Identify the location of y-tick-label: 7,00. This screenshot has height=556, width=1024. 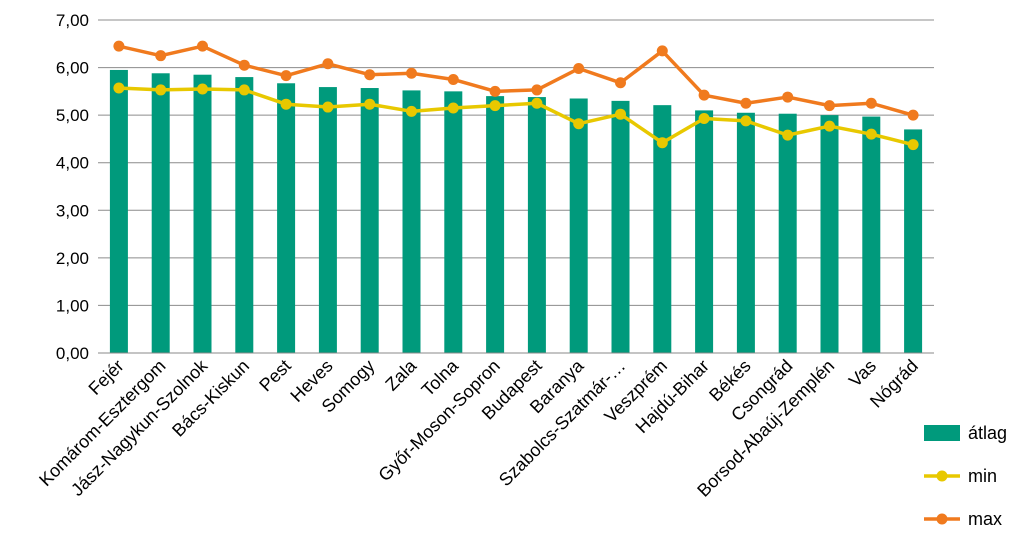
(72, 20).